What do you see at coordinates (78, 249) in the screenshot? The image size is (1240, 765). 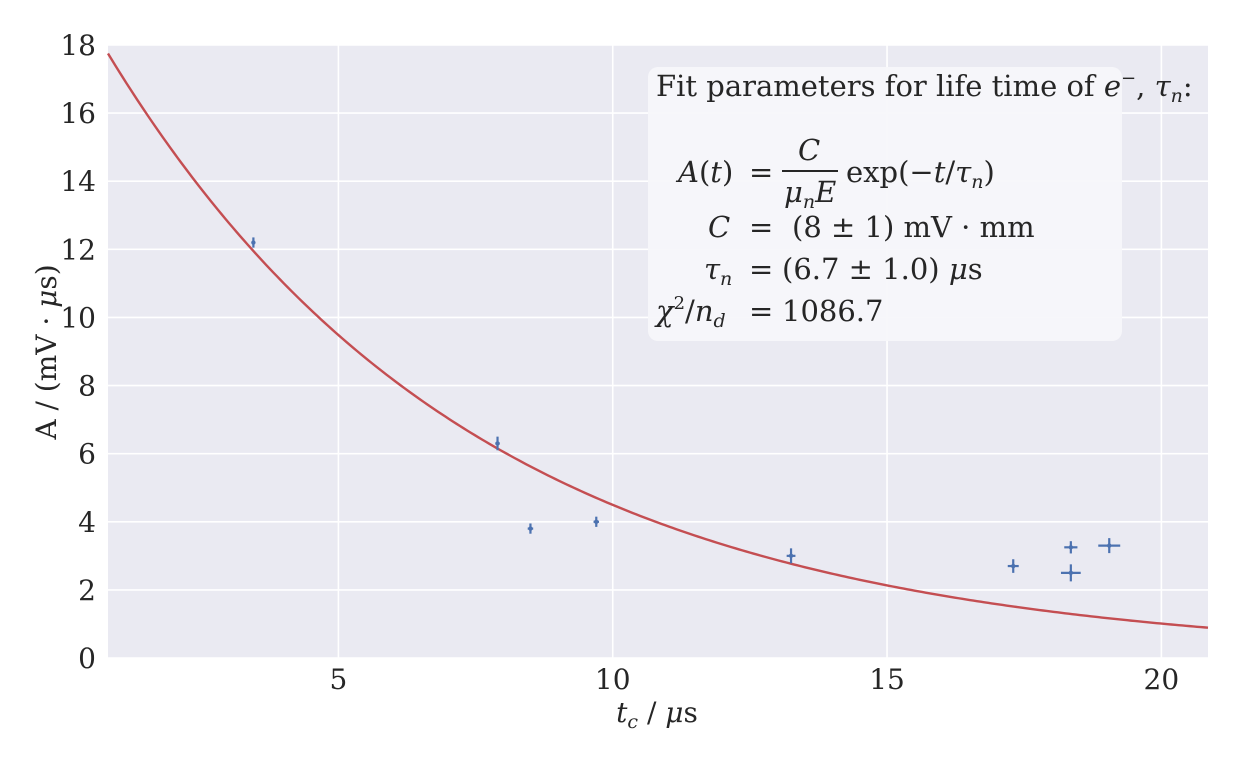 I see `y-tick-label: 12` at bounding box center [78, 249].